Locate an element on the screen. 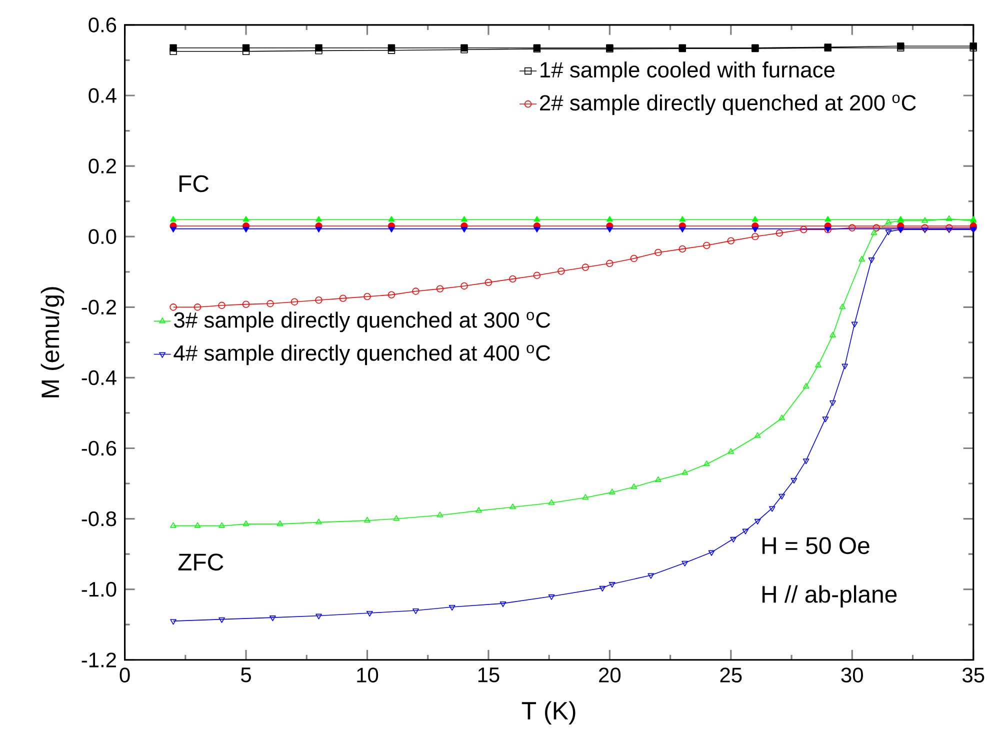  x-tick-label: 20 is located at coordinates (610, 675).